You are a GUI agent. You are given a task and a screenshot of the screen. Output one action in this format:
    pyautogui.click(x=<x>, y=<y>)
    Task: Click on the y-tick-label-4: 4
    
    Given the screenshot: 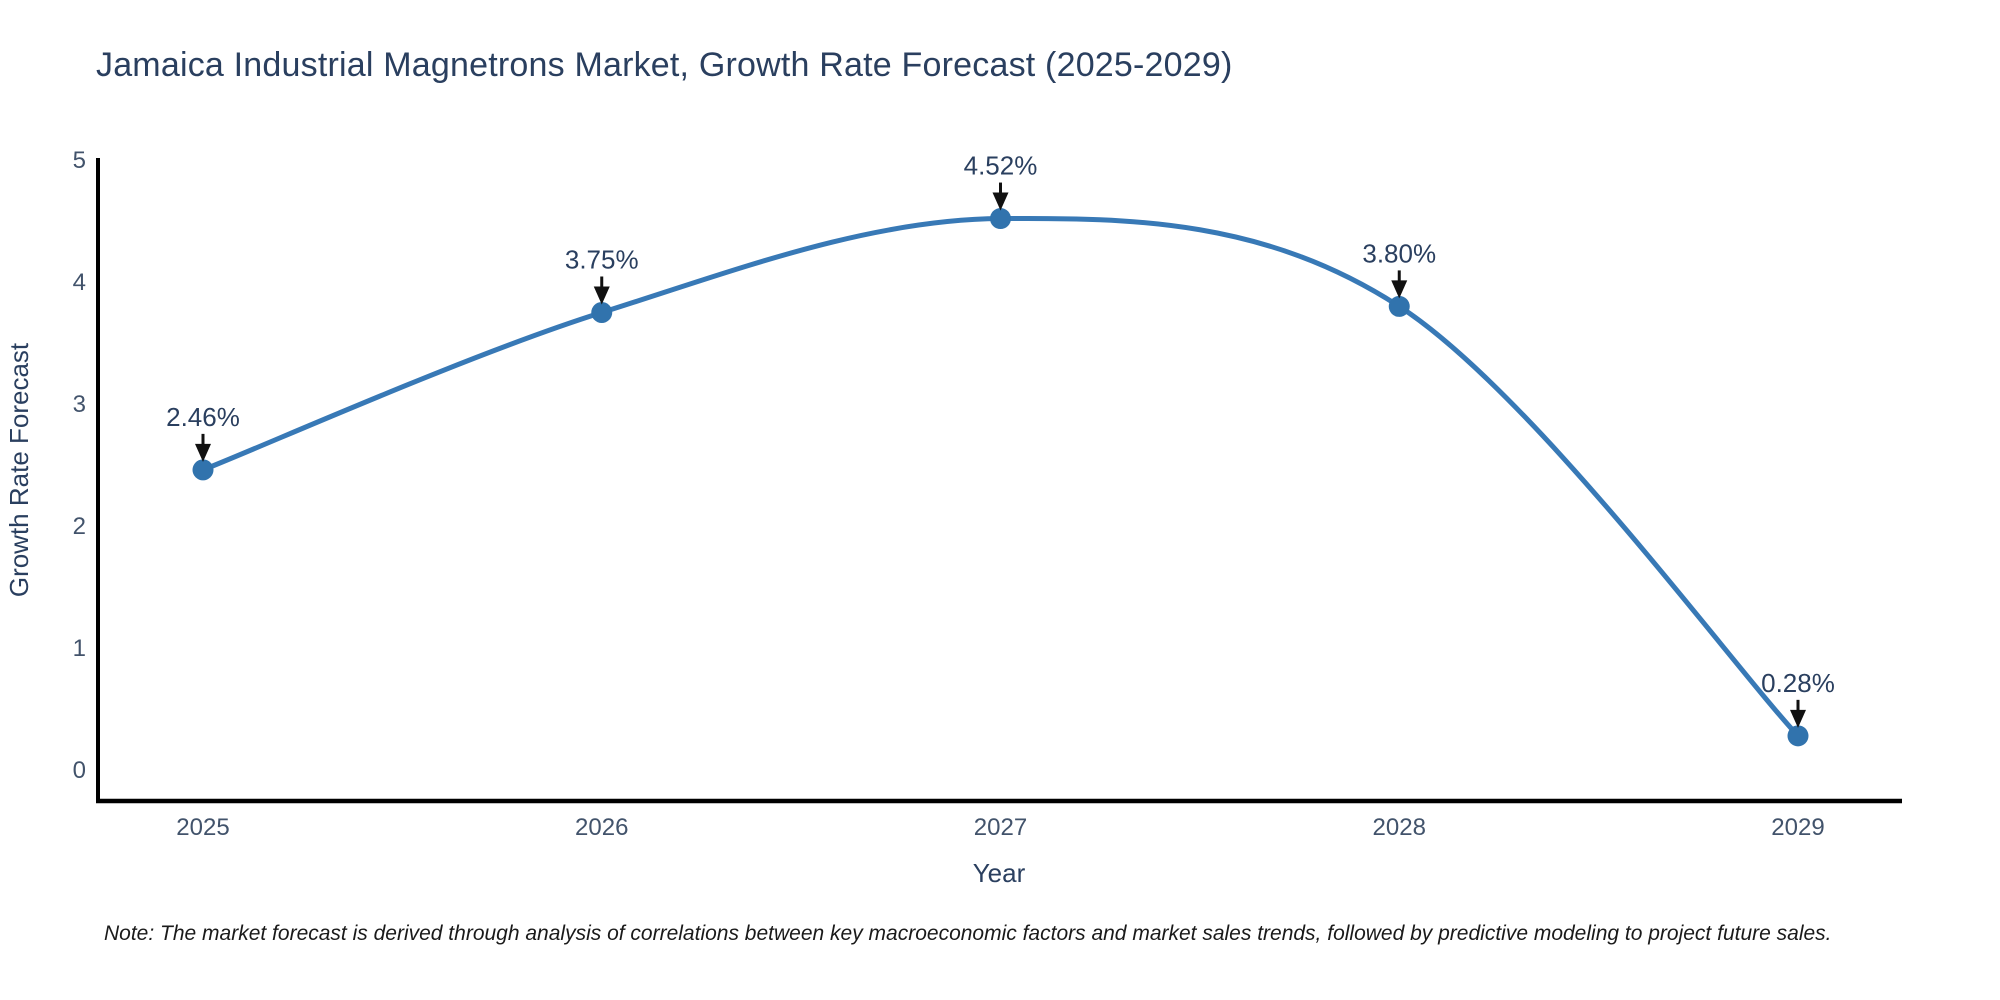 What is the action you would take?
    pyautogui.click(x=79, y=282)
    